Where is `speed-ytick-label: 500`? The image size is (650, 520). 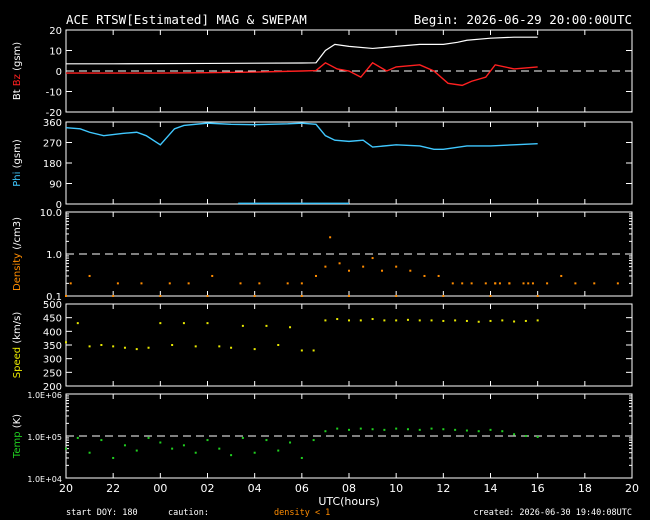
speed-ytick-label: 500 is located at coordinates (52, 305).